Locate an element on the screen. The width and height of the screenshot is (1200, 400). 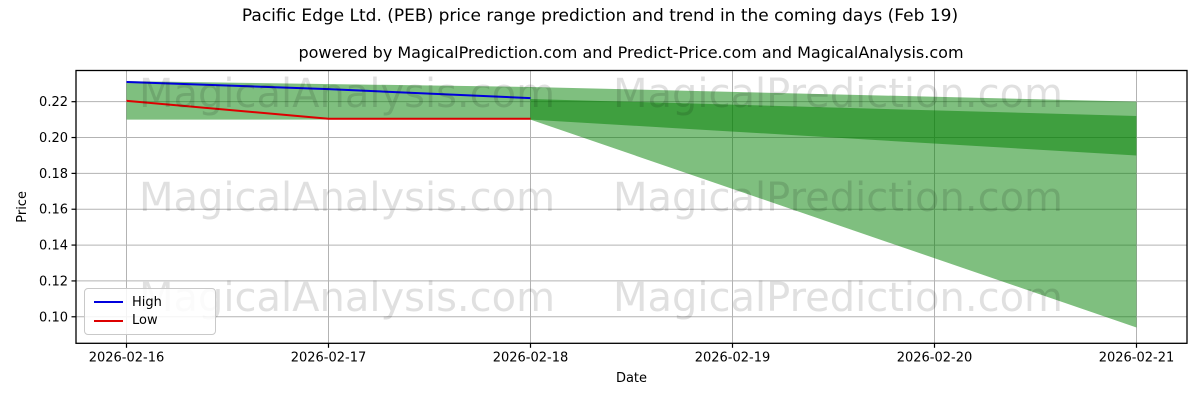
x-tick-label: 2026-02-16 is located at coordinates (127, 357).